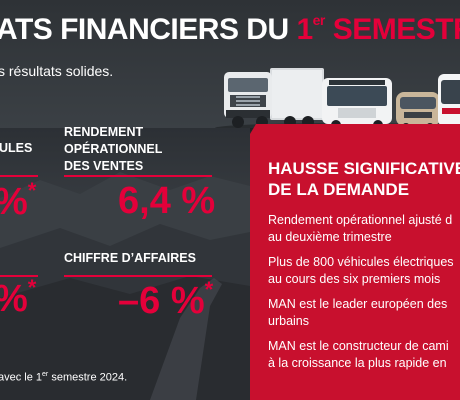  What do you see at coordinates (357, 363) in the screenshot?
I see `demand-item-line2: à la croissance la plus rapide en` at bounding box center [357, 363].